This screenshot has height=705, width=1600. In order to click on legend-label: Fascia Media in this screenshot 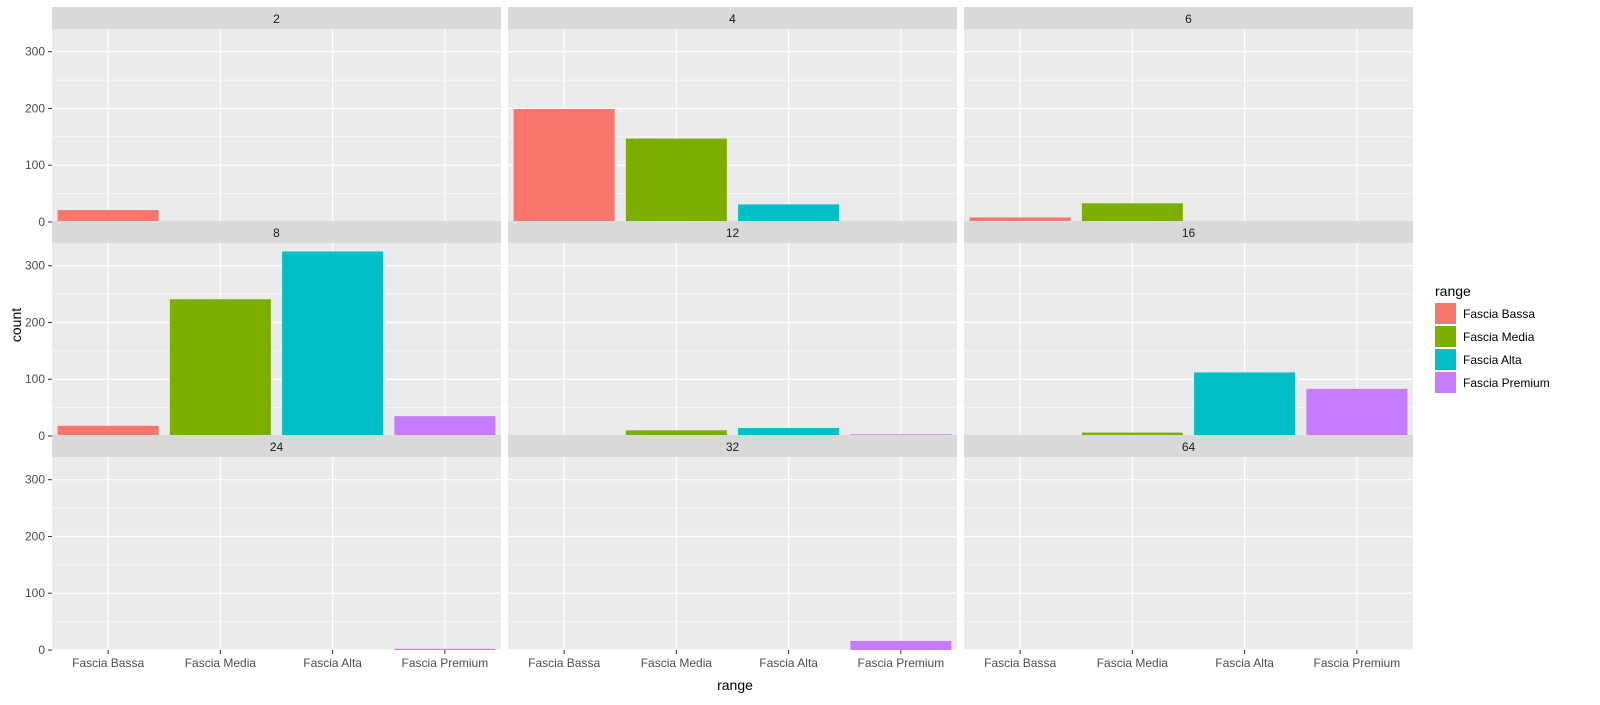, I will do `click(1499, 337)`.